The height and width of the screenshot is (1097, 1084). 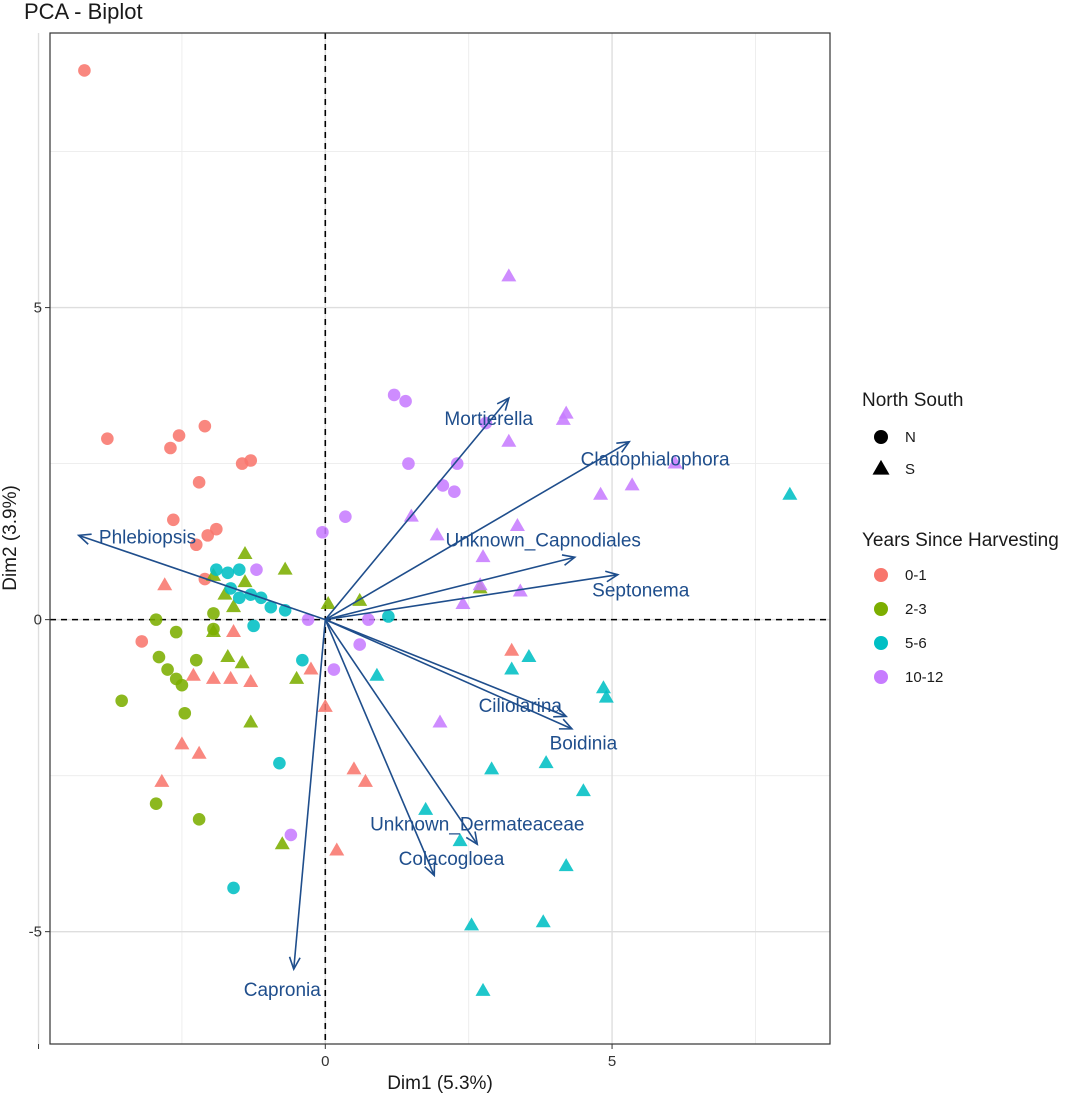 I want to click on legend-color-label-2: 5-6, so click(x=916, y=643).